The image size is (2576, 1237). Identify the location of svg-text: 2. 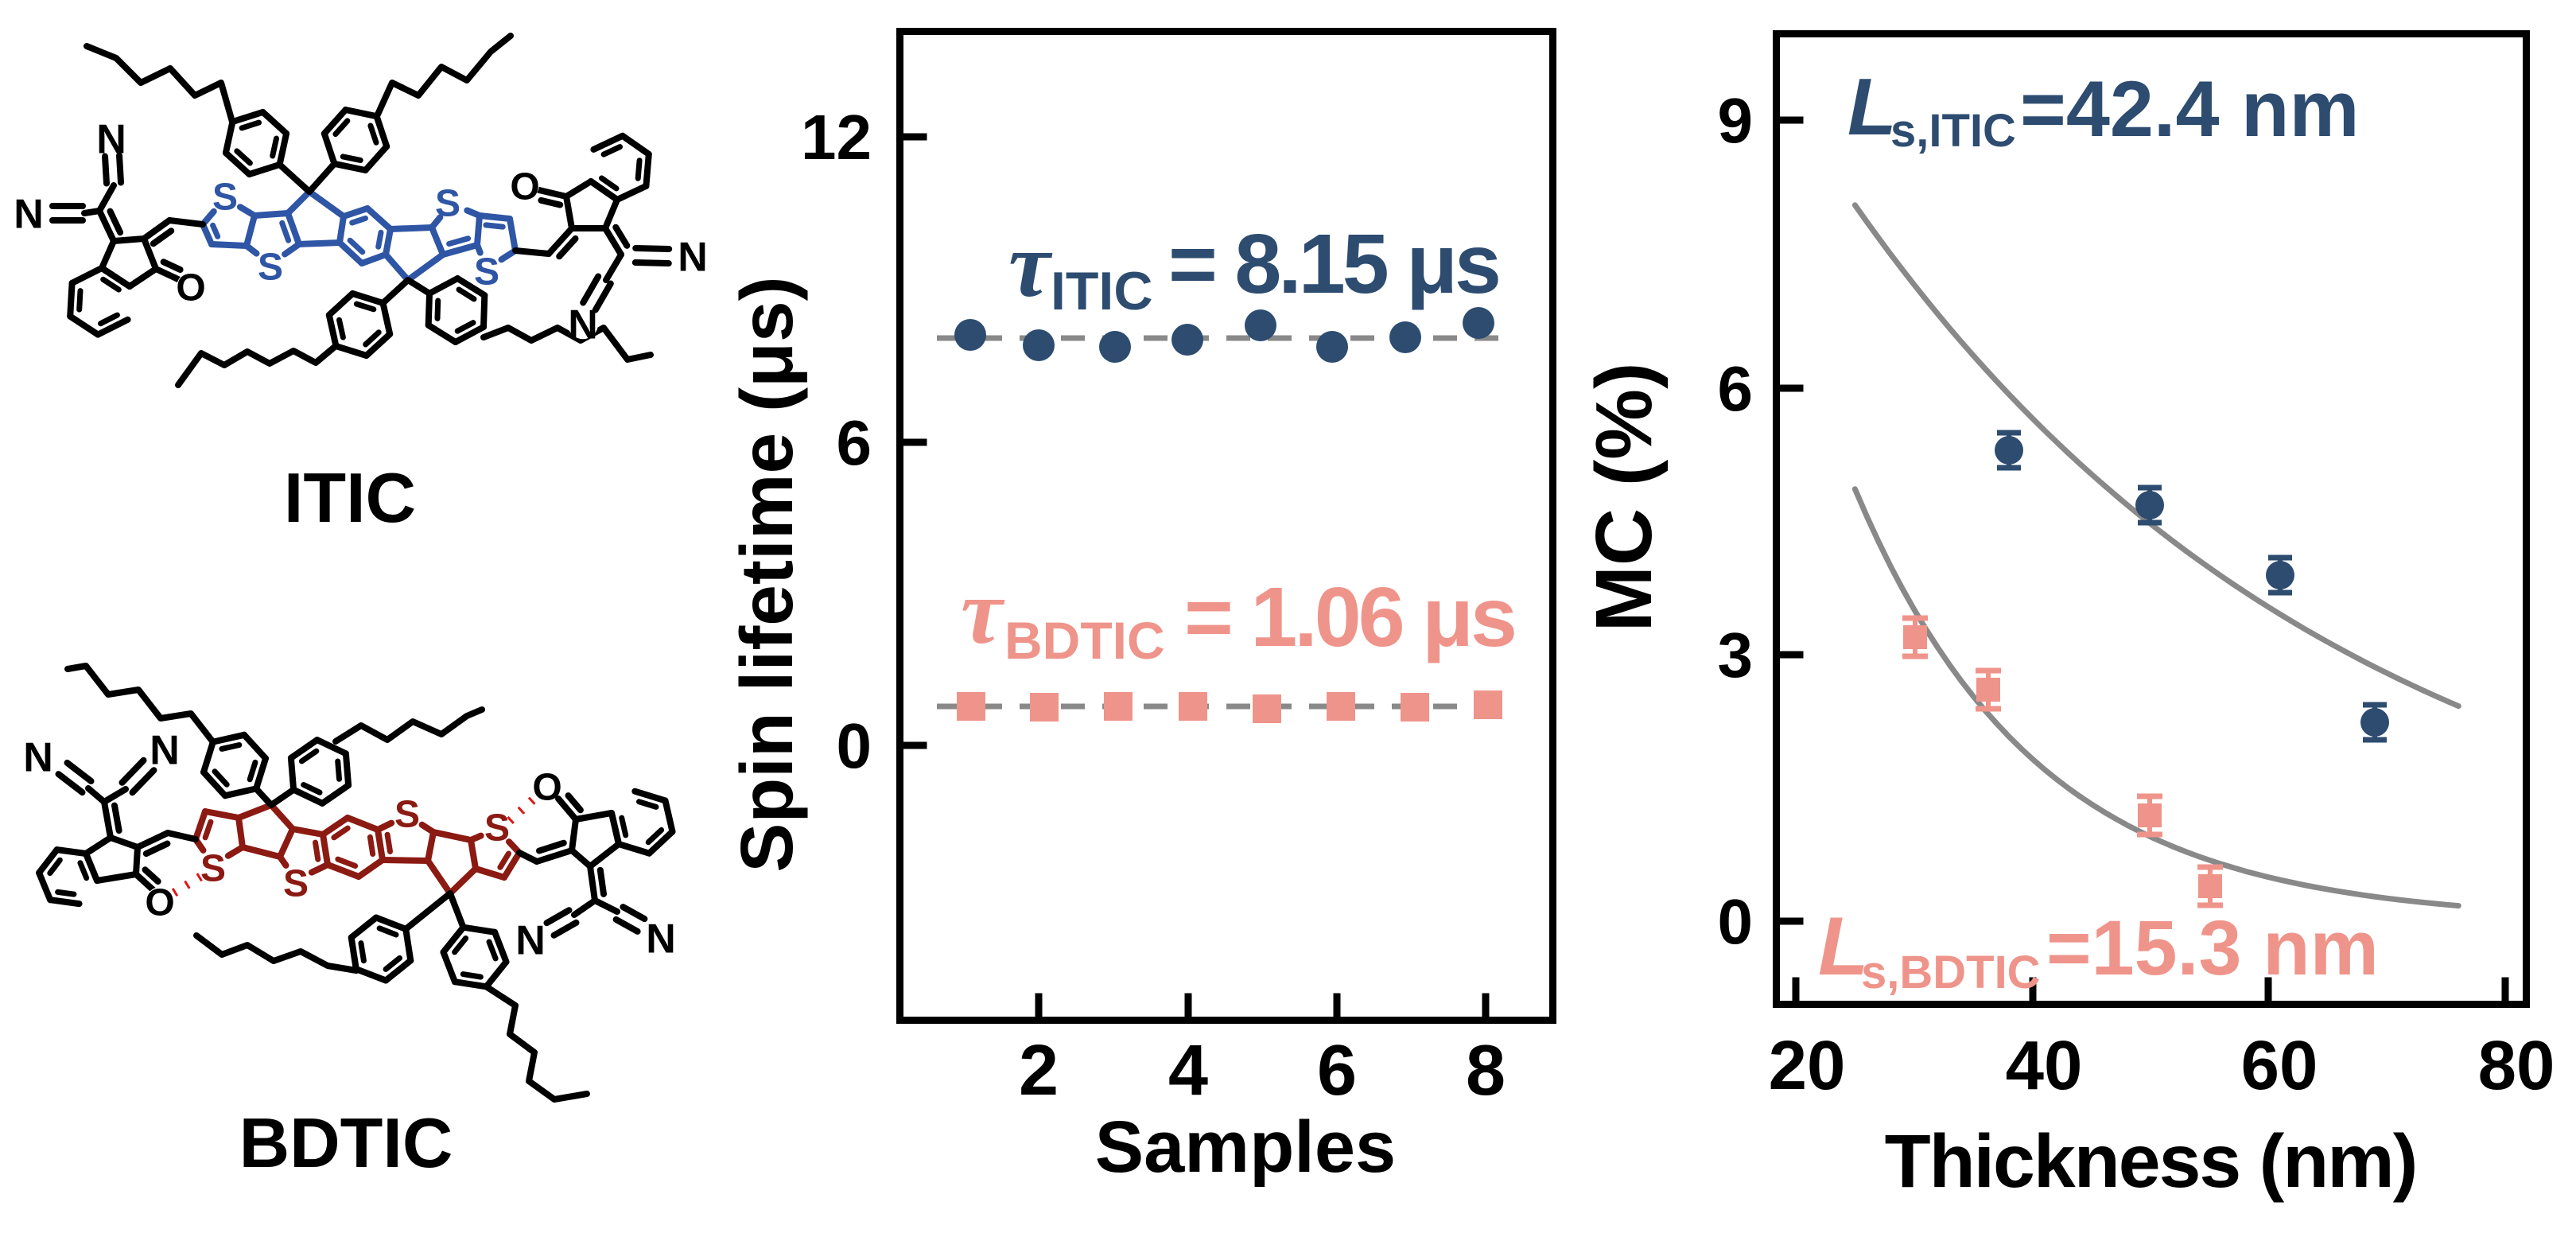
(1039, 1071).